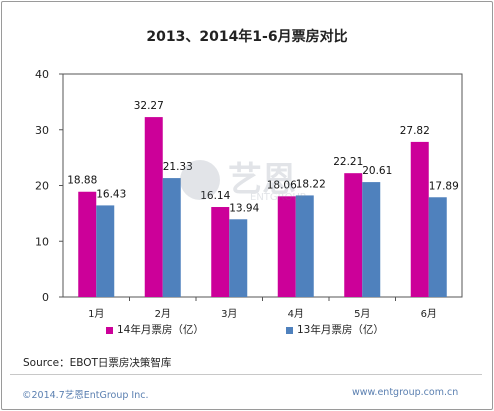 Image resolution: width=494 pixels, height=411 pixels. What do you see at coordinates (377, 171) in the screenshot?
I see `data-label: 20.61` at bounding box center [377, 171].